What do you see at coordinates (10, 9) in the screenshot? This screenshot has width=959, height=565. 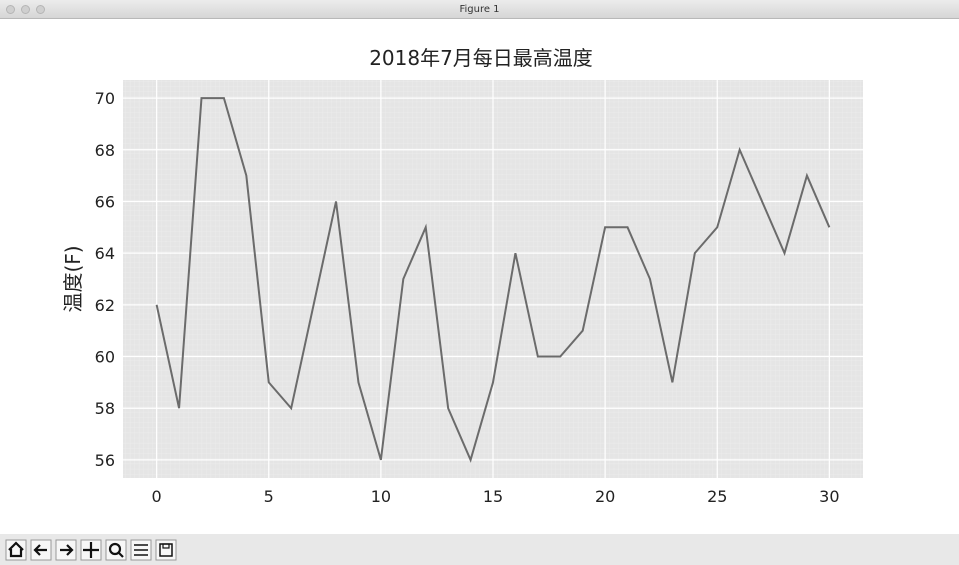 I see `close-button` at bounding box center [10, 9].